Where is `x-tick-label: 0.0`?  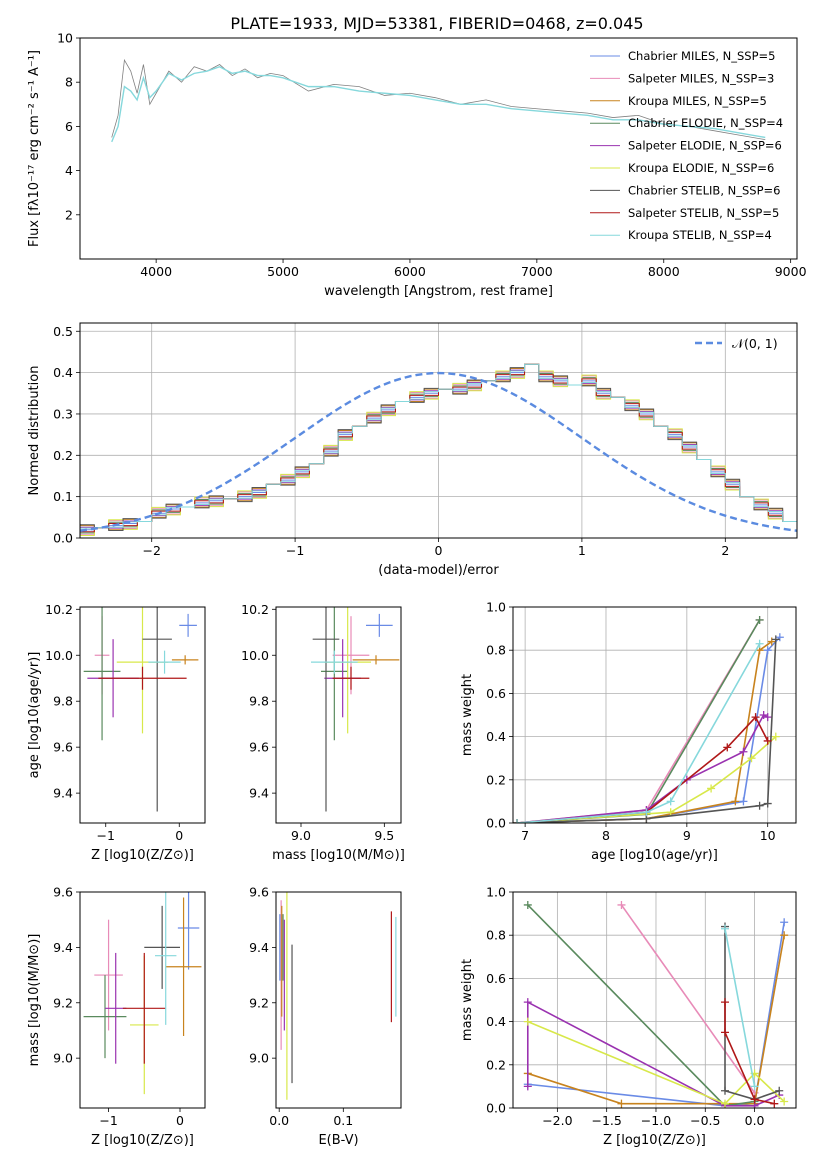 x-tick-label: 0.0 is located at coordinates (279, 1120).